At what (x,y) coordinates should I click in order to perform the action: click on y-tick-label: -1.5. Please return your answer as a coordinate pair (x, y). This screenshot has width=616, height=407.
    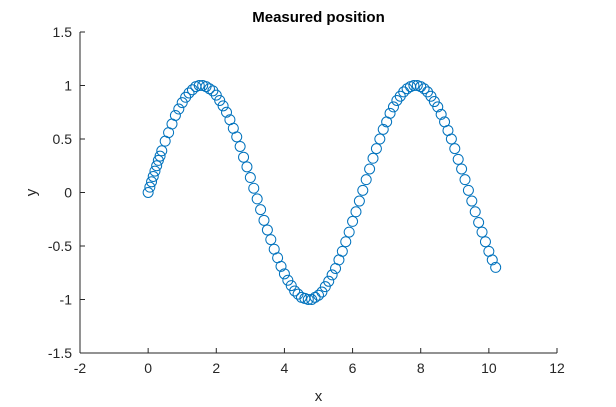
    Looking at the image, I should click on (60, 353).